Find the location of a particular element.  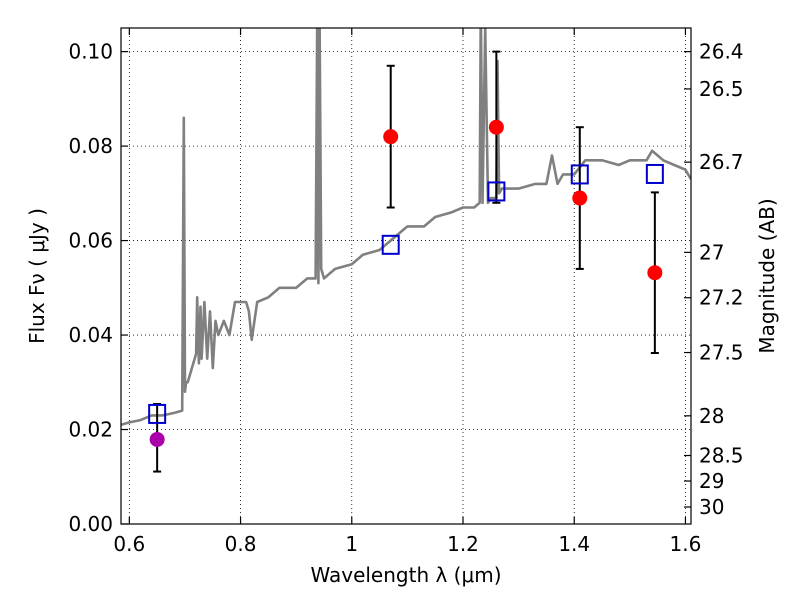

right-axis-label: Magnitude (AB) is located at coordinates (767, 275).